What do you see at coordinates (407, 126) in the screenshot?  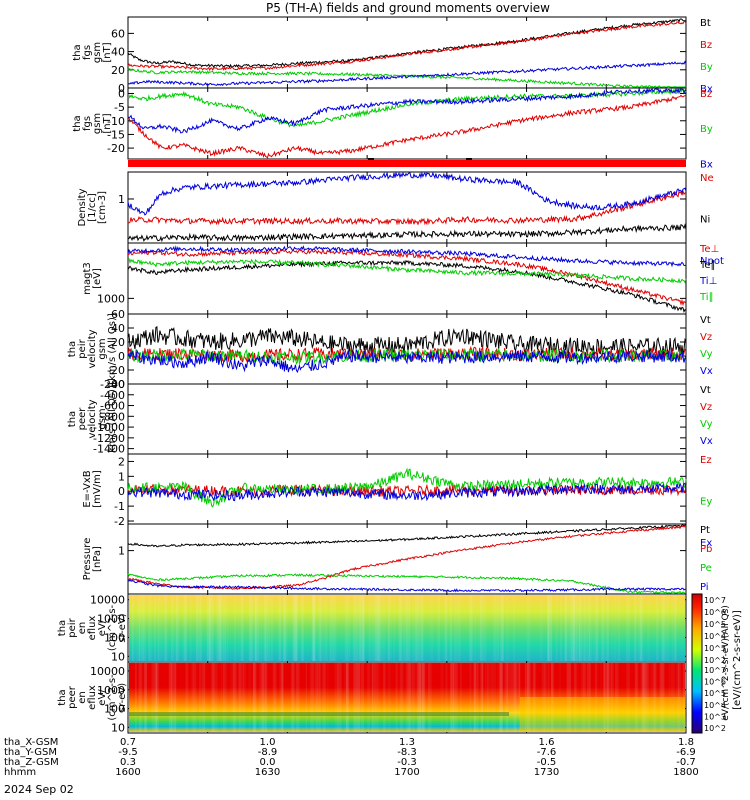 I see `series-line-Bz` at bounding box center [407, 126].